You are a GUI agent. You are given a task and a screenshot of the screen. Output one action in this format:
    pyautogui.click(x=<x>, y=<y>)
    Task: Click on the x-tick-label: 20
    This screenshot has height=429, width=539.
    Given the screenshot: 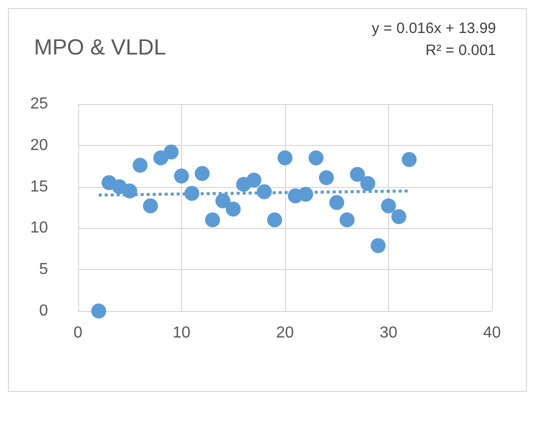 What is the action you would take?
    pyautogui.click(x=285, y=333)
    